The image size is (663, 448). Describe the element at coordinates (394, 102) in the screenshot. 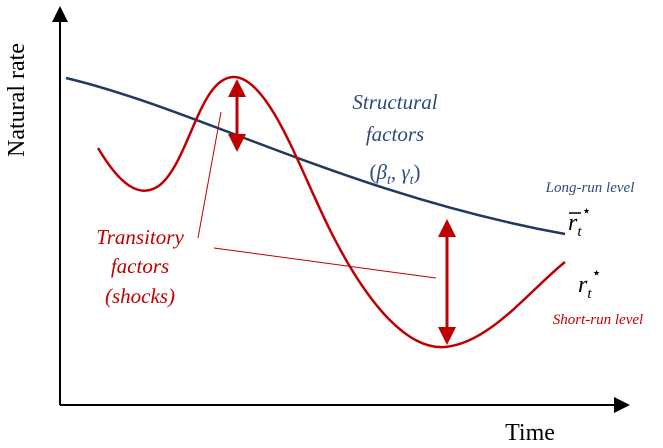

I see `text: Structural` at that location.